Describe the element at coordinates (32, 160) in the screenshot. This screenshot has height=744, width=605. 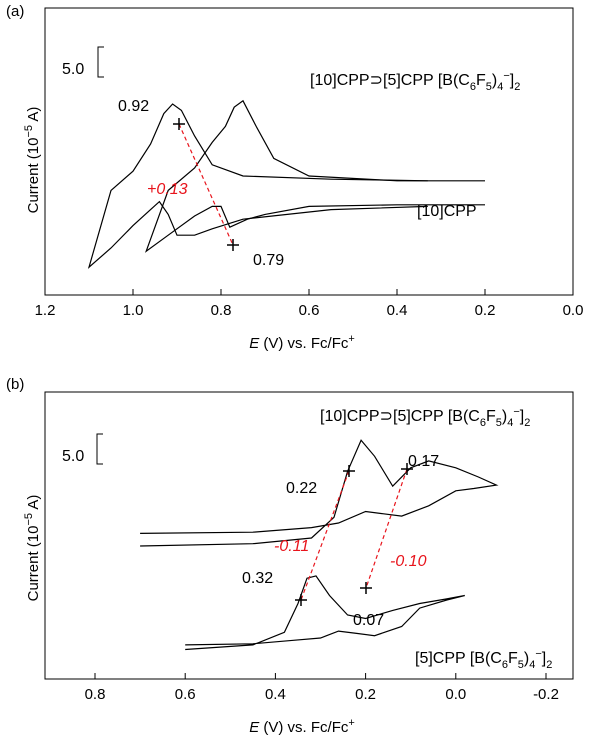
I see `panel-a-y-axis-title: Current (10−5 A)` at that location.